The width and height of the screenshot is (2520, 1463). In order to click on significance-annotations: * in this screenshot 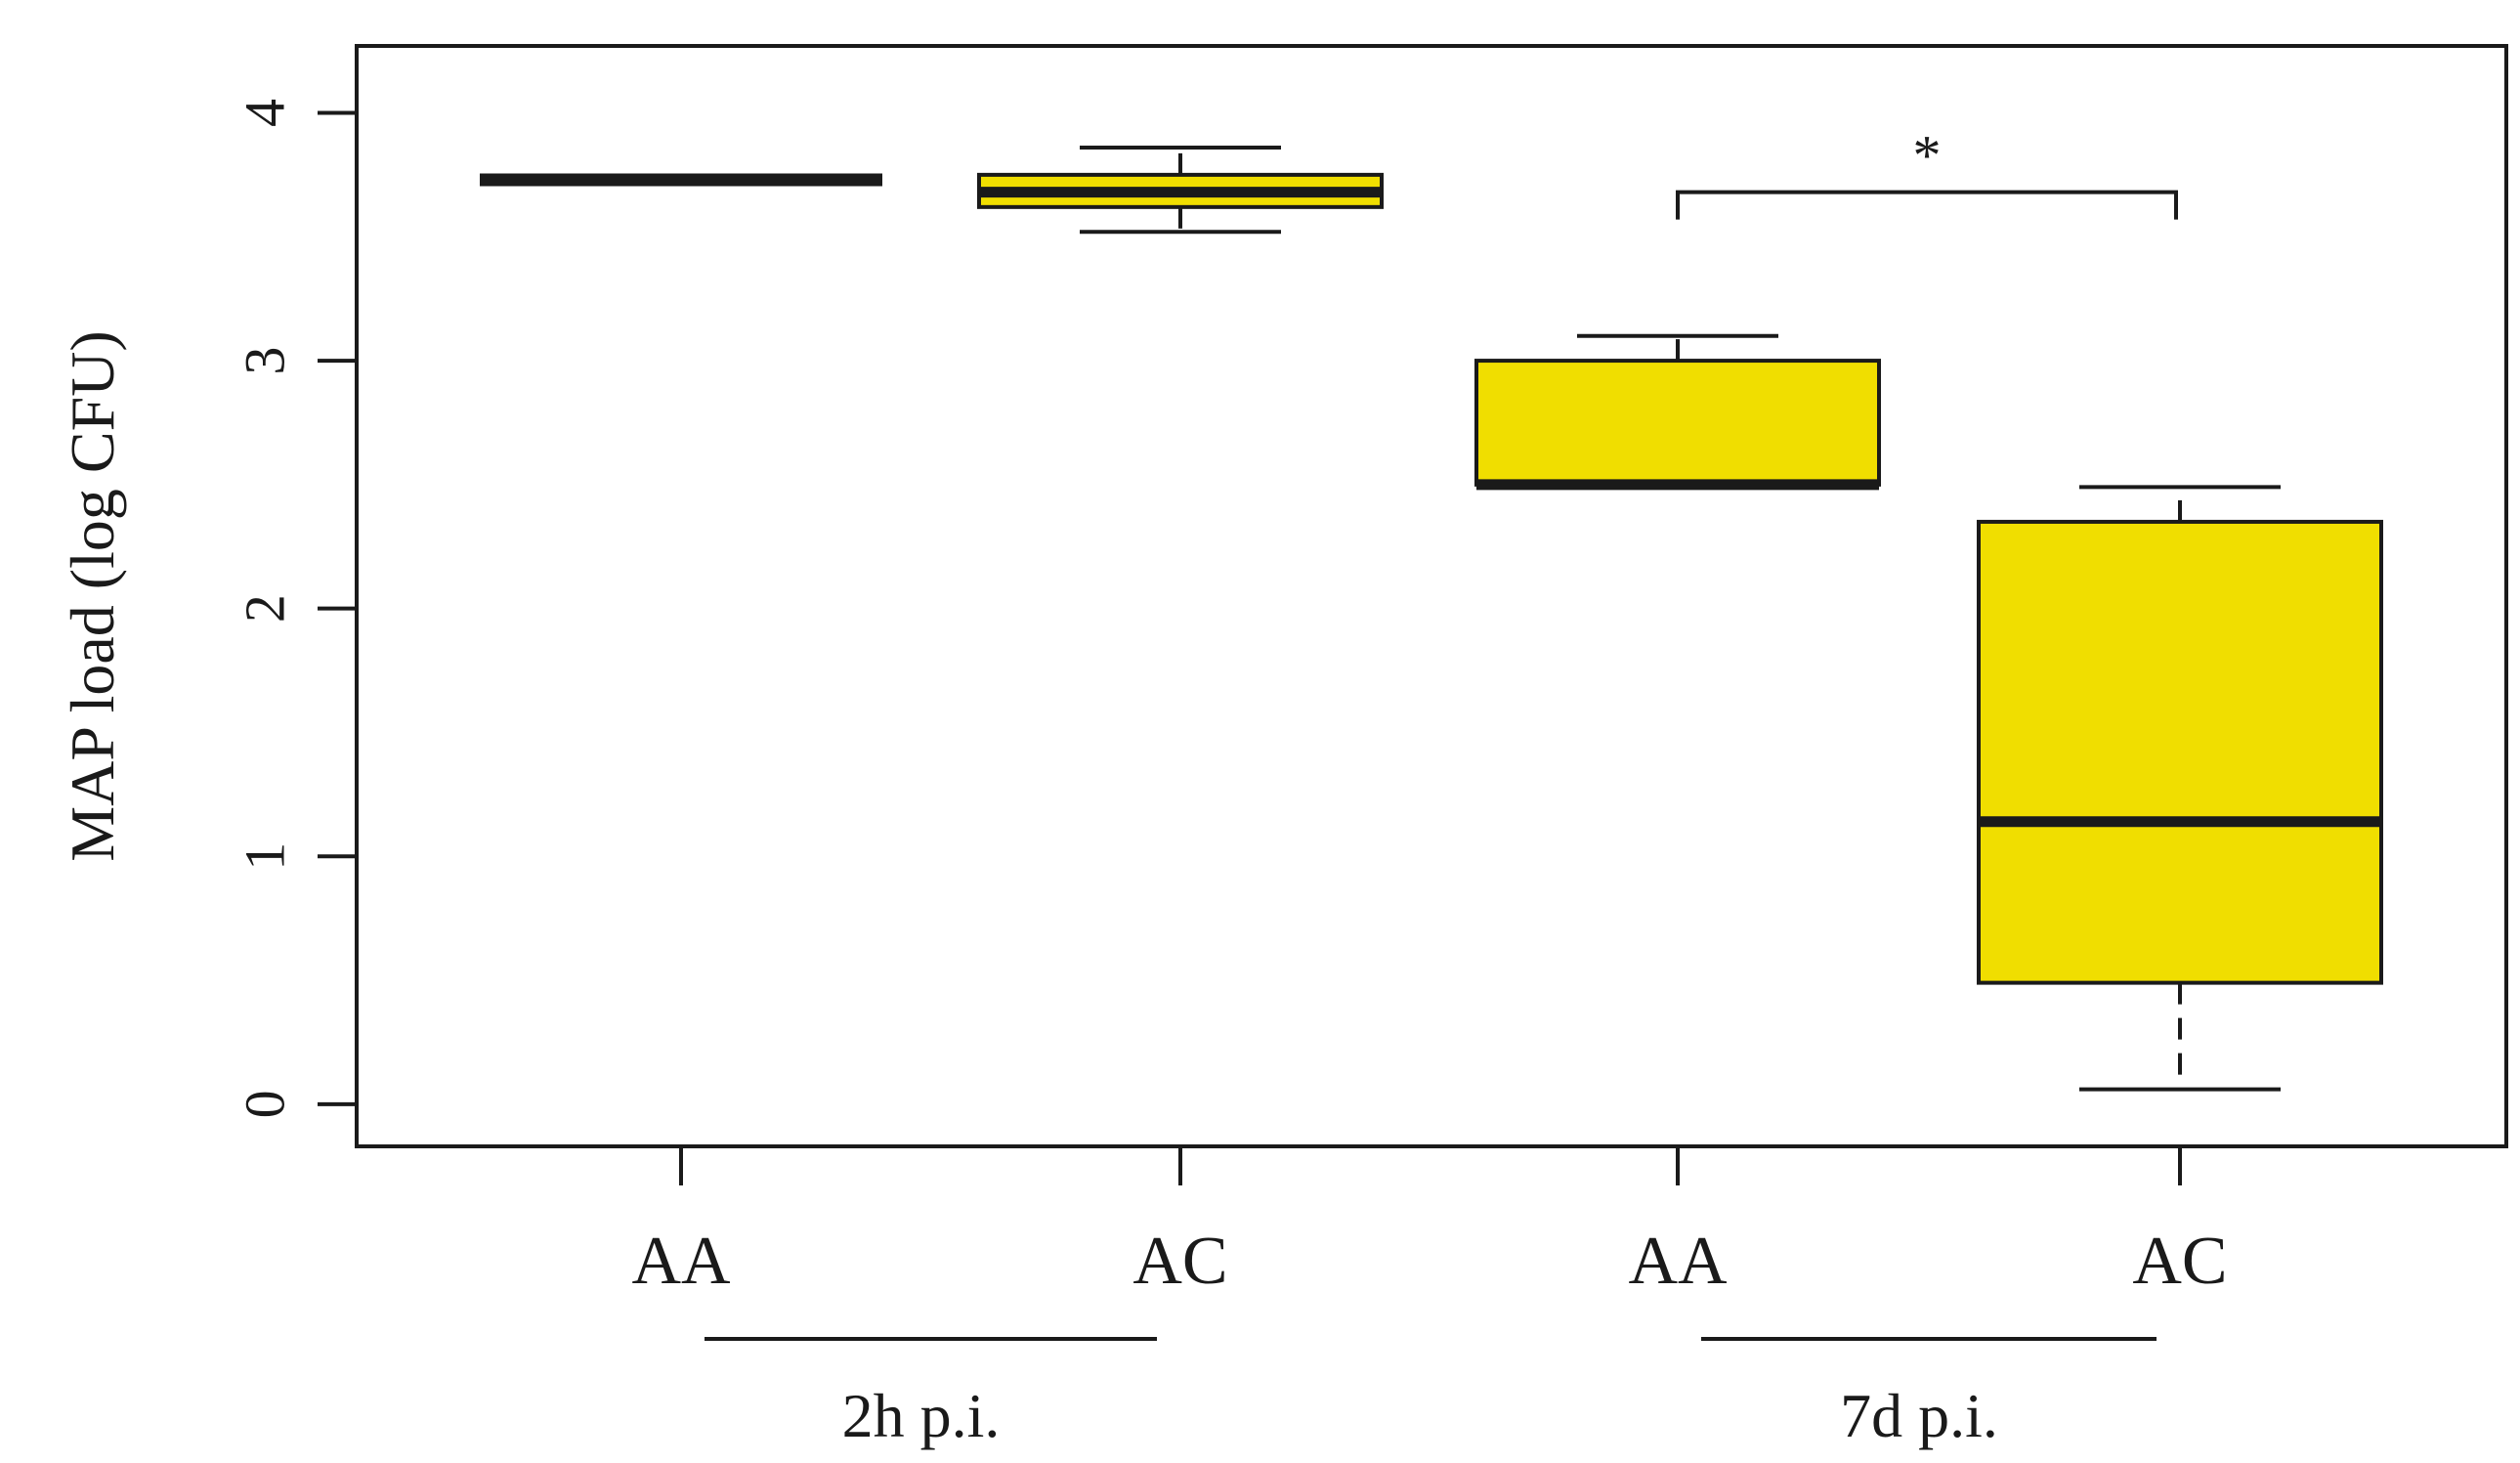, I will do `click(1927, 172)`.